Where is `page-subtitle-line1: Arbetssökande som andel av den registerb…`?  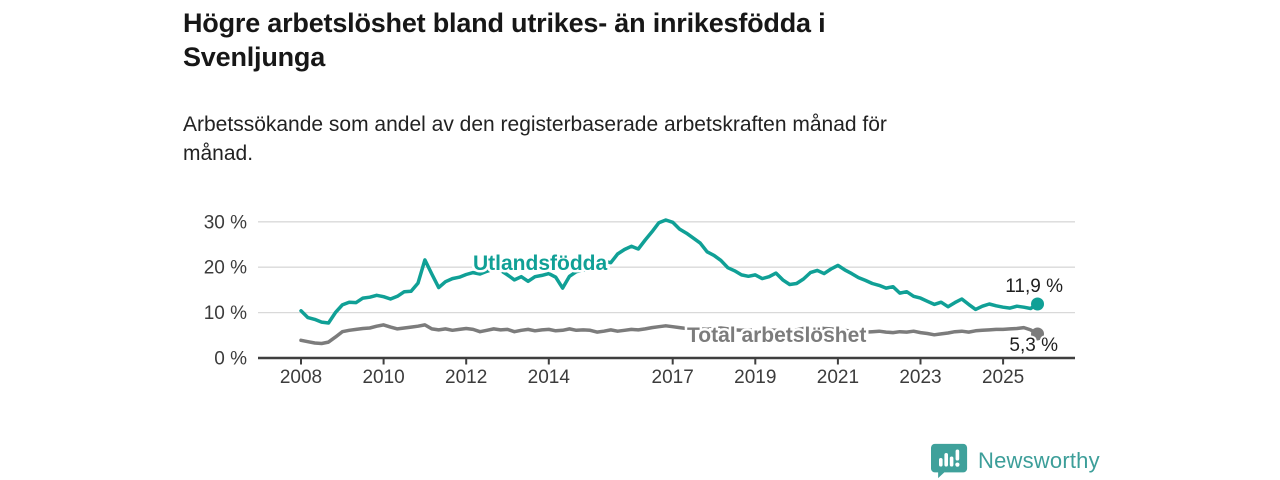 page-subtitle-line1: Arbetssökande som andel av den registerb… is located at coordinates (535, 124).